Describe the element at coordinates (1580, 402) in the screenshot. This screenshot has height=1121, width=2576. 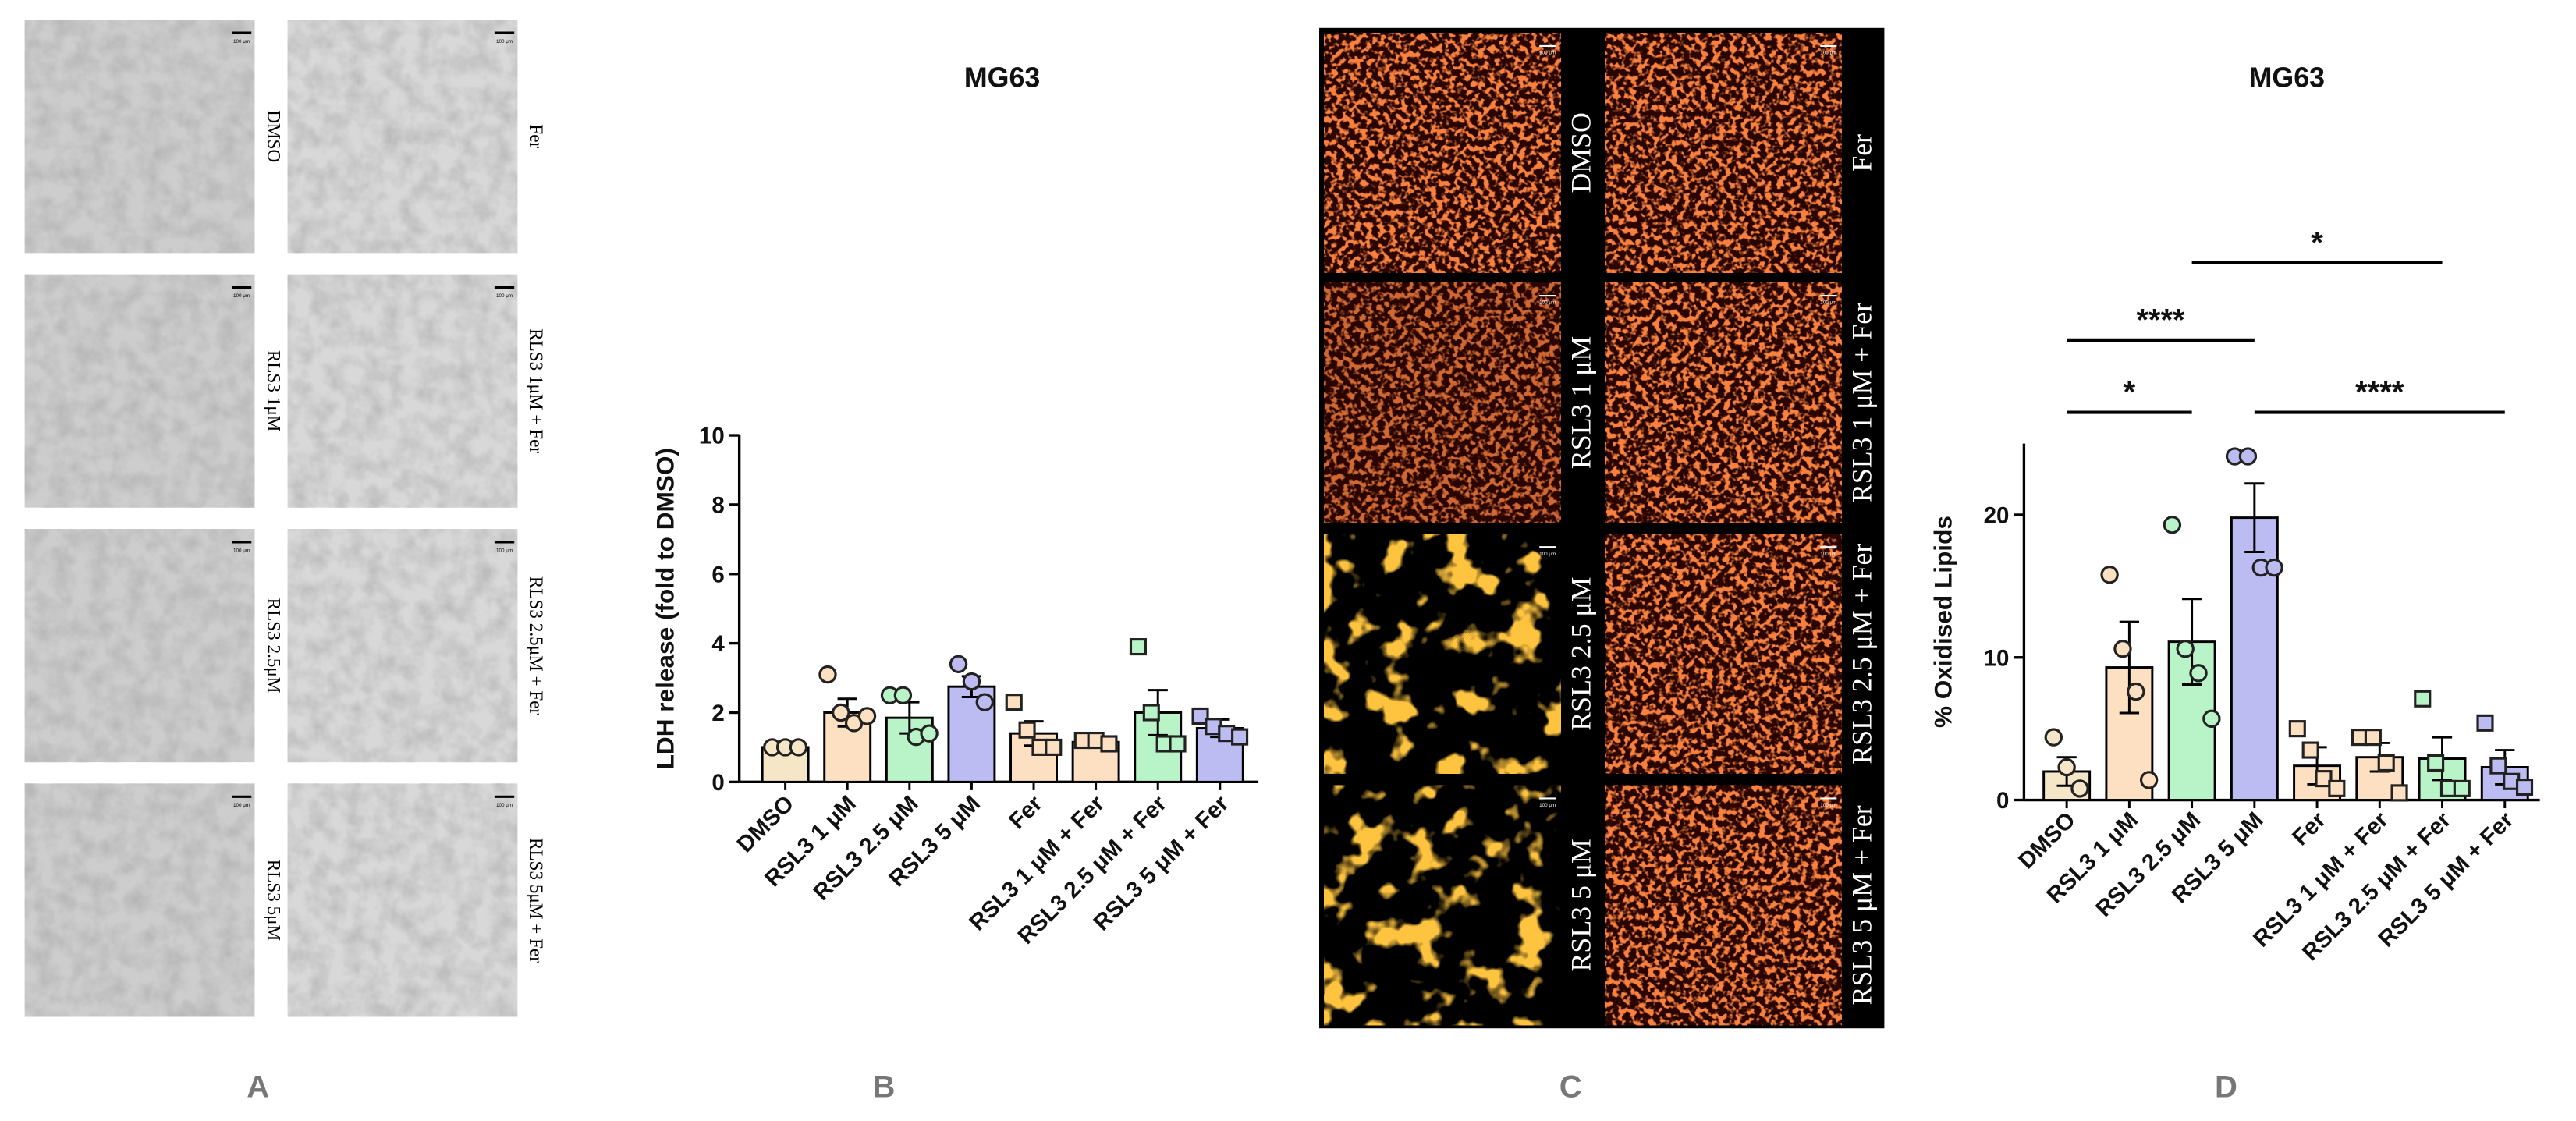
I see `image-label: RSL3 1 μM` at that location.